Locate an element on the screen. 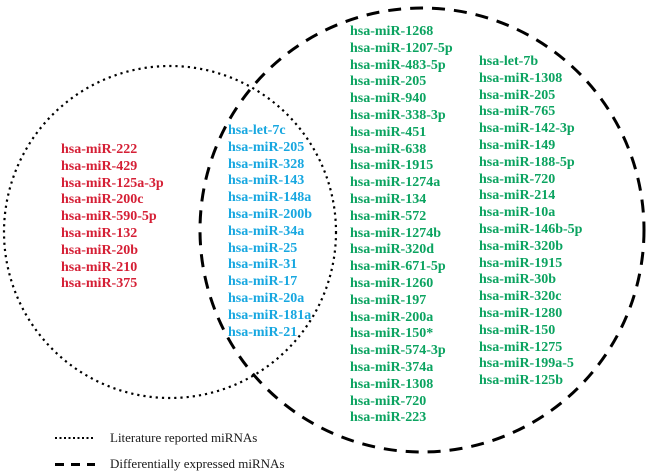 The width and height of the screenshot is (653, 472). mirna-label: hsa-miR-320d is located at coordinates (392, 250).